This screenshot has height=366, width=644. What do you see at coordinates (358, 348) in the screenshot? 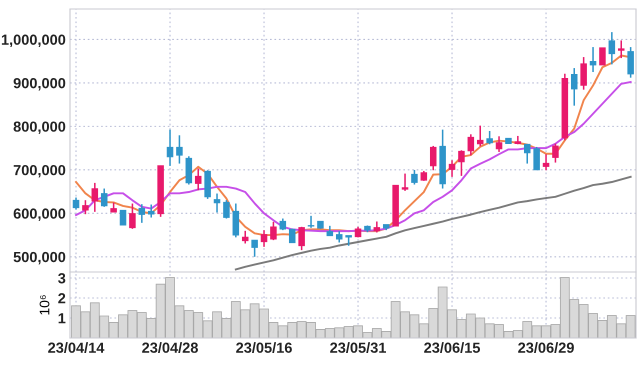
I see `x-tick-label: 23/05/31` at bounding box center [358, 348].